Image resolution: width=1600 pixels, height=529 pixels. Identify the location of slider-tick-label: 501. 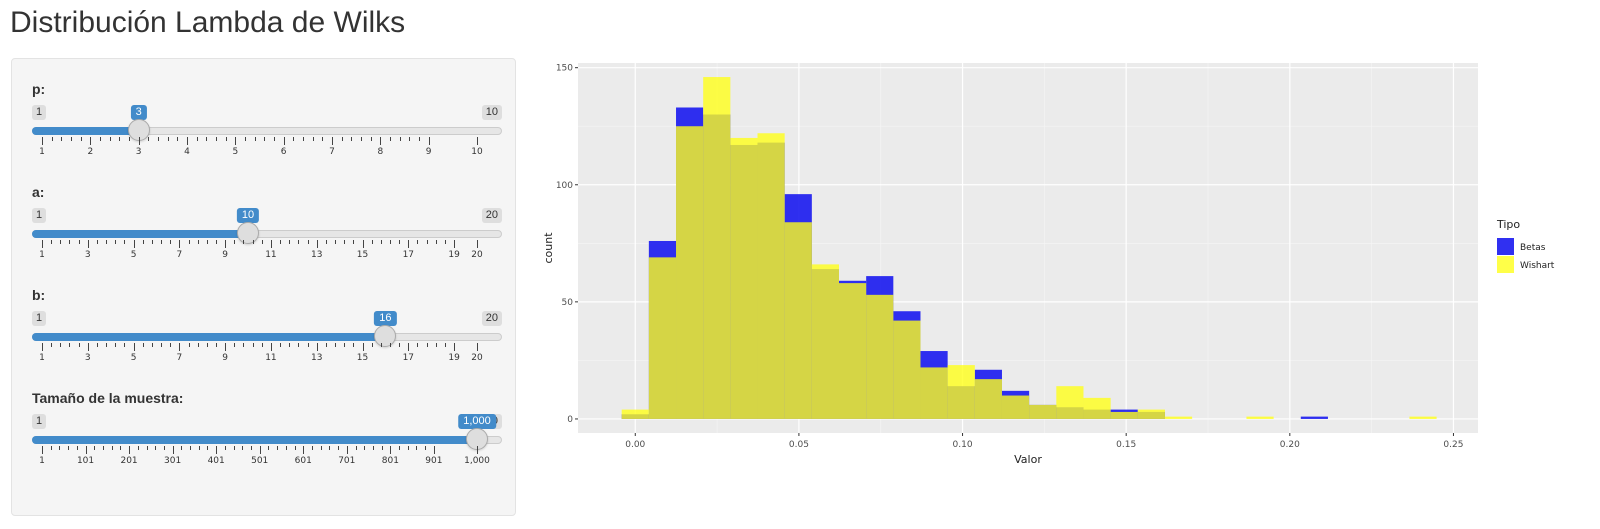
(260, 461).